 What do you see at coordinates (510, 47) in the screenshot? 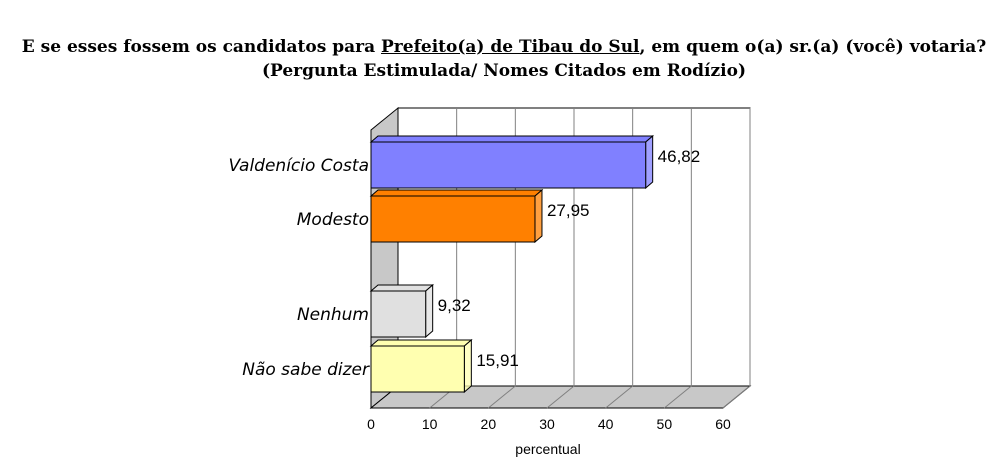
I see `title-text-underlined: Prefeito(a) de Tibau do Sul` at bounding box center [510, 47].